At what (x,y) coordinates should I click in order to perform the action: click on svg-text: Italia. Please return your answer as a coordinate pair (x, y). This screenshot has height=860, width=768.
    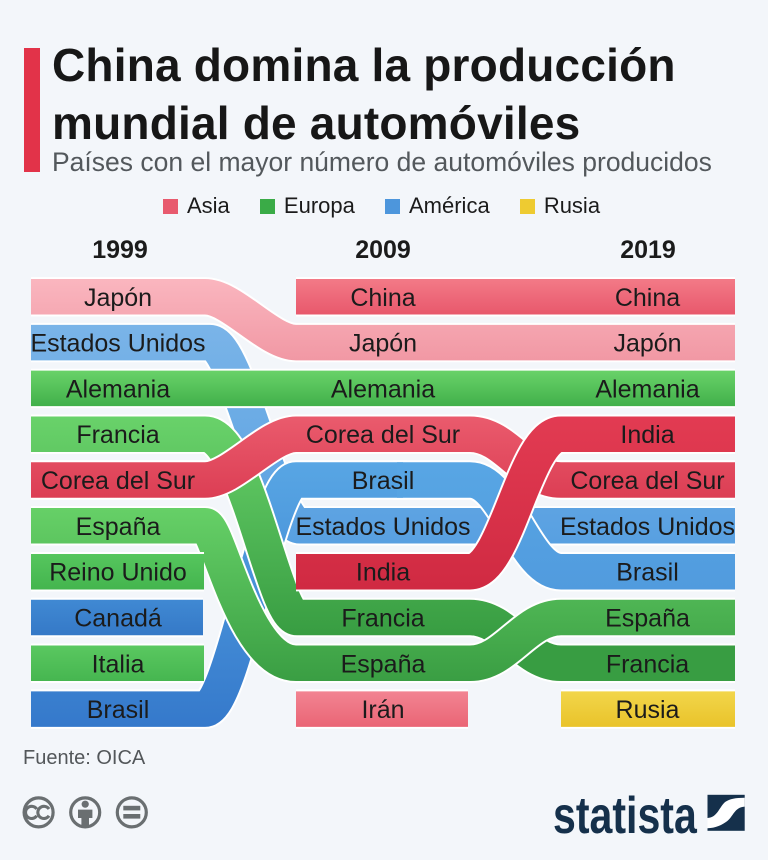
    Looking at the image, I should click on (118, 664).